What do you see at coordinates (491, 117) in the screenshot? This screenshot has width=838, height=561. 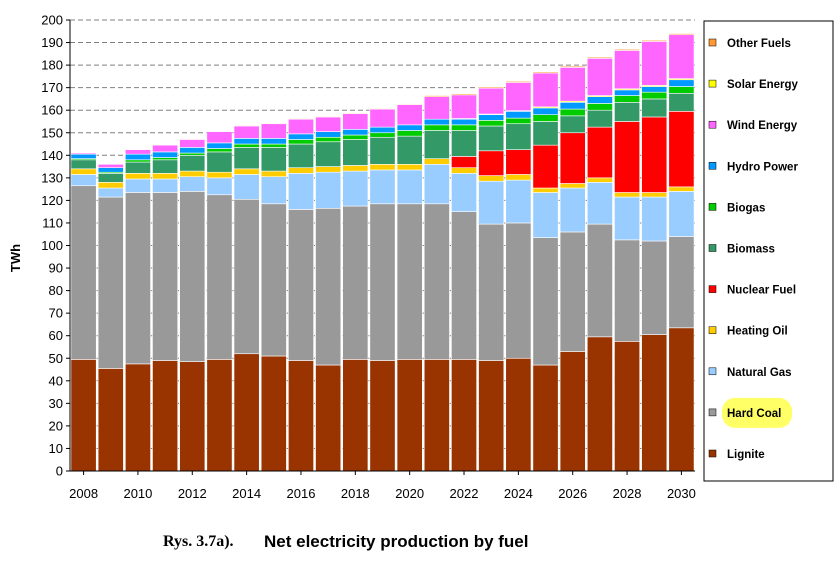 I see `bar-segment-hydro-power-2023` at bounding box center [491, 117].